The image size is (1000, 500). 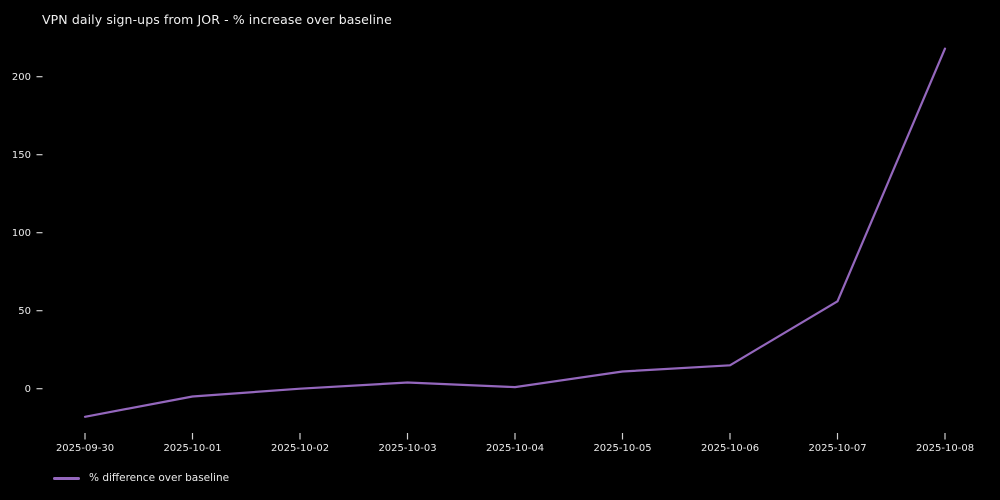 What do you see at coordinates (85, 448) in the screenshot?
I see `x-axis-tick-label: 2025-09-30` at bounding box center [85, 448].